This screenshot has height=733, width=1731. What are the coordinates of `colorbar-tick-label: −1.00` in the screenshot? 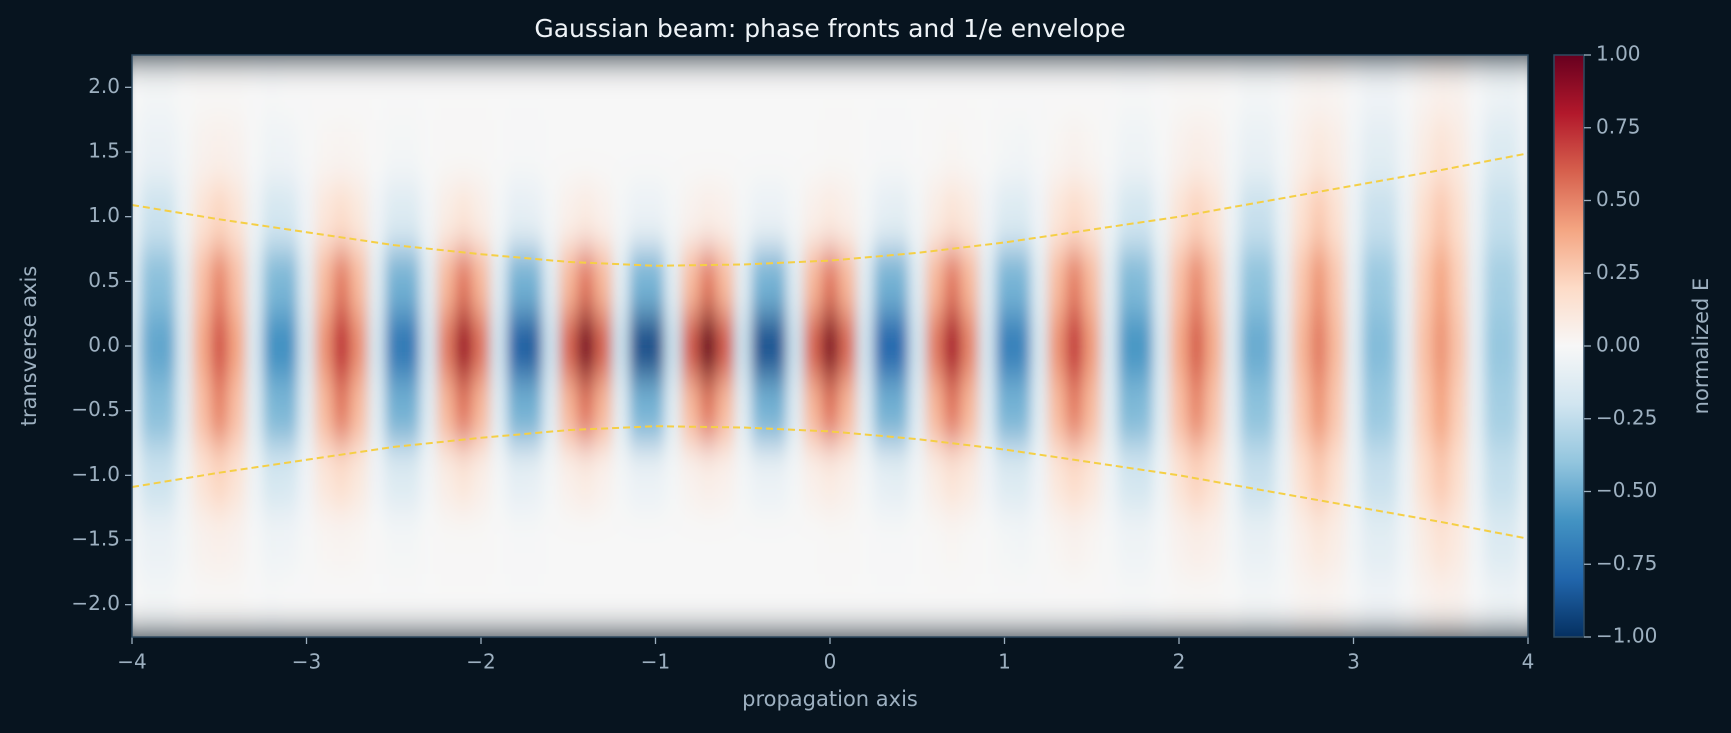 It's located at (1626, 636).